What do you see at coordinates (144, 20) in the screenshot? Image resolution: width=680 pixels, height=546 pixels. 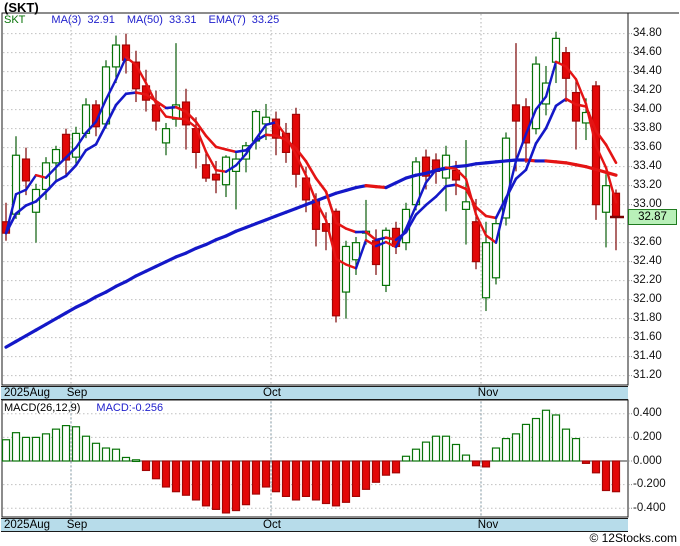 I see `legend-ma50-label: MA(50)` at bounding box center [144, 20].